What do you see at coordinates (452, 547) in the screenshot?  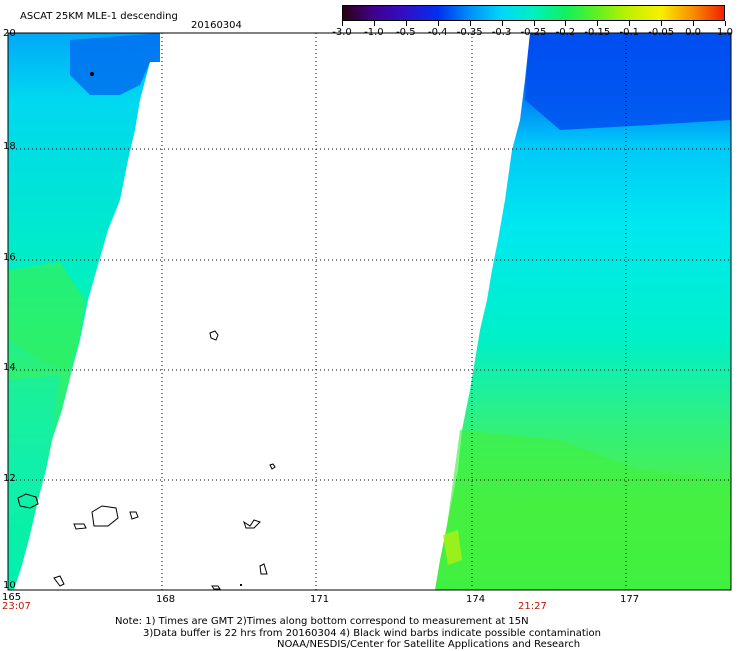 I see `right-swath-yellow-spot` at bounding box center [452, 547].